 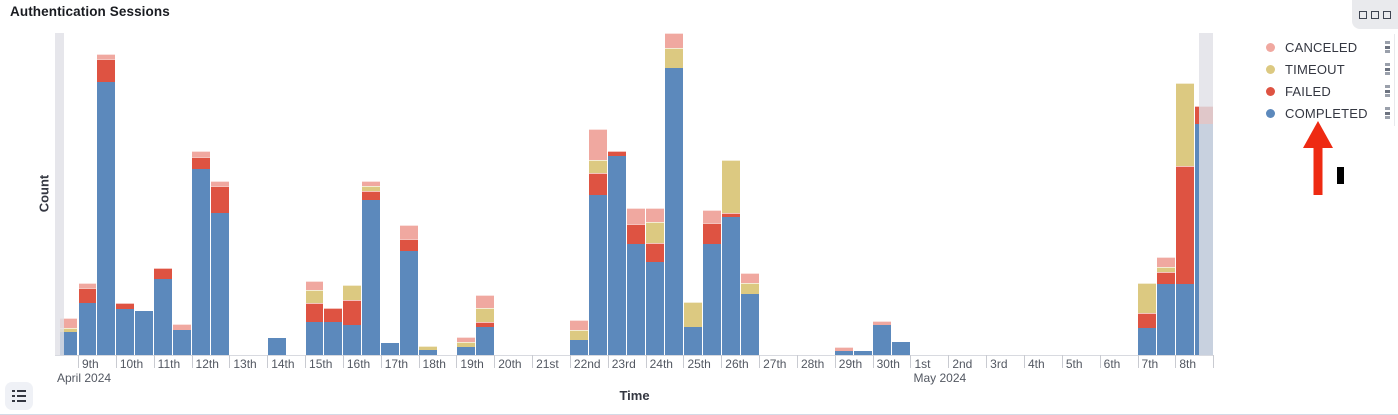 What do you see at coordinates (19, 396) in the screenshot?
I see `legend-toggle-button` at bounding box center [19, 396].